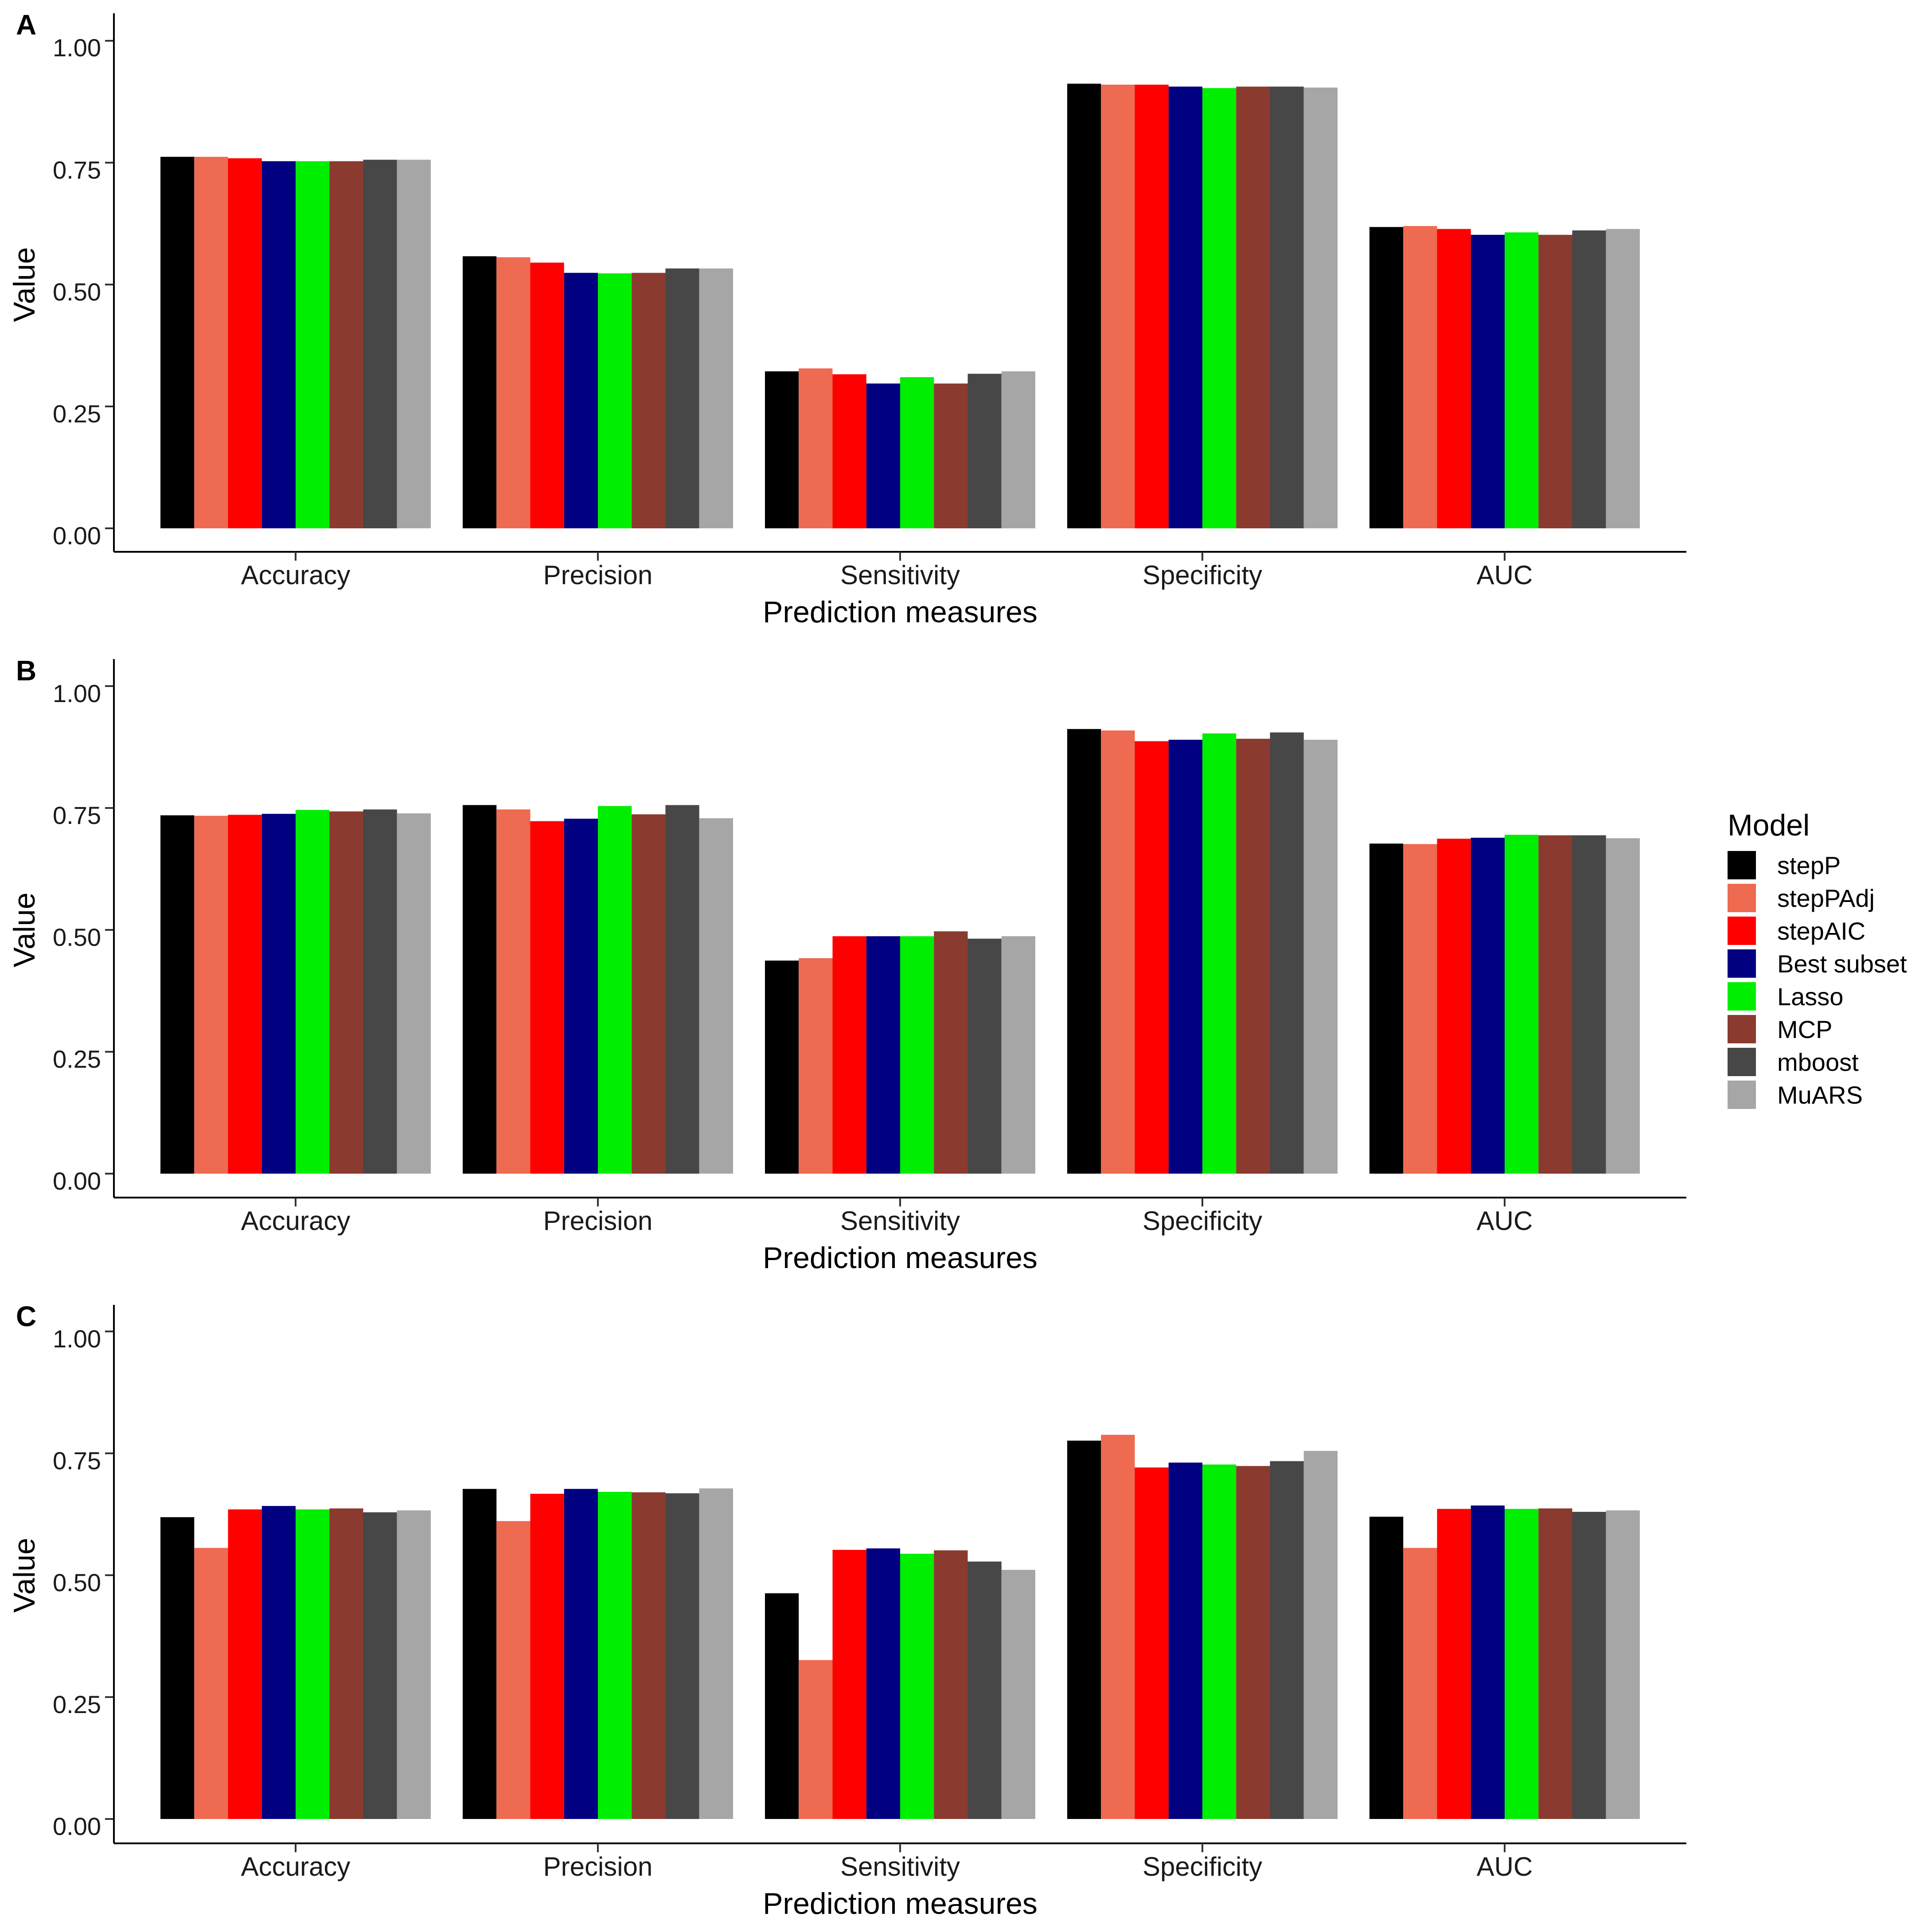 The image size is (1927, 1932). I want to click on x-tick-label: Accuracy, so click(296, 575).